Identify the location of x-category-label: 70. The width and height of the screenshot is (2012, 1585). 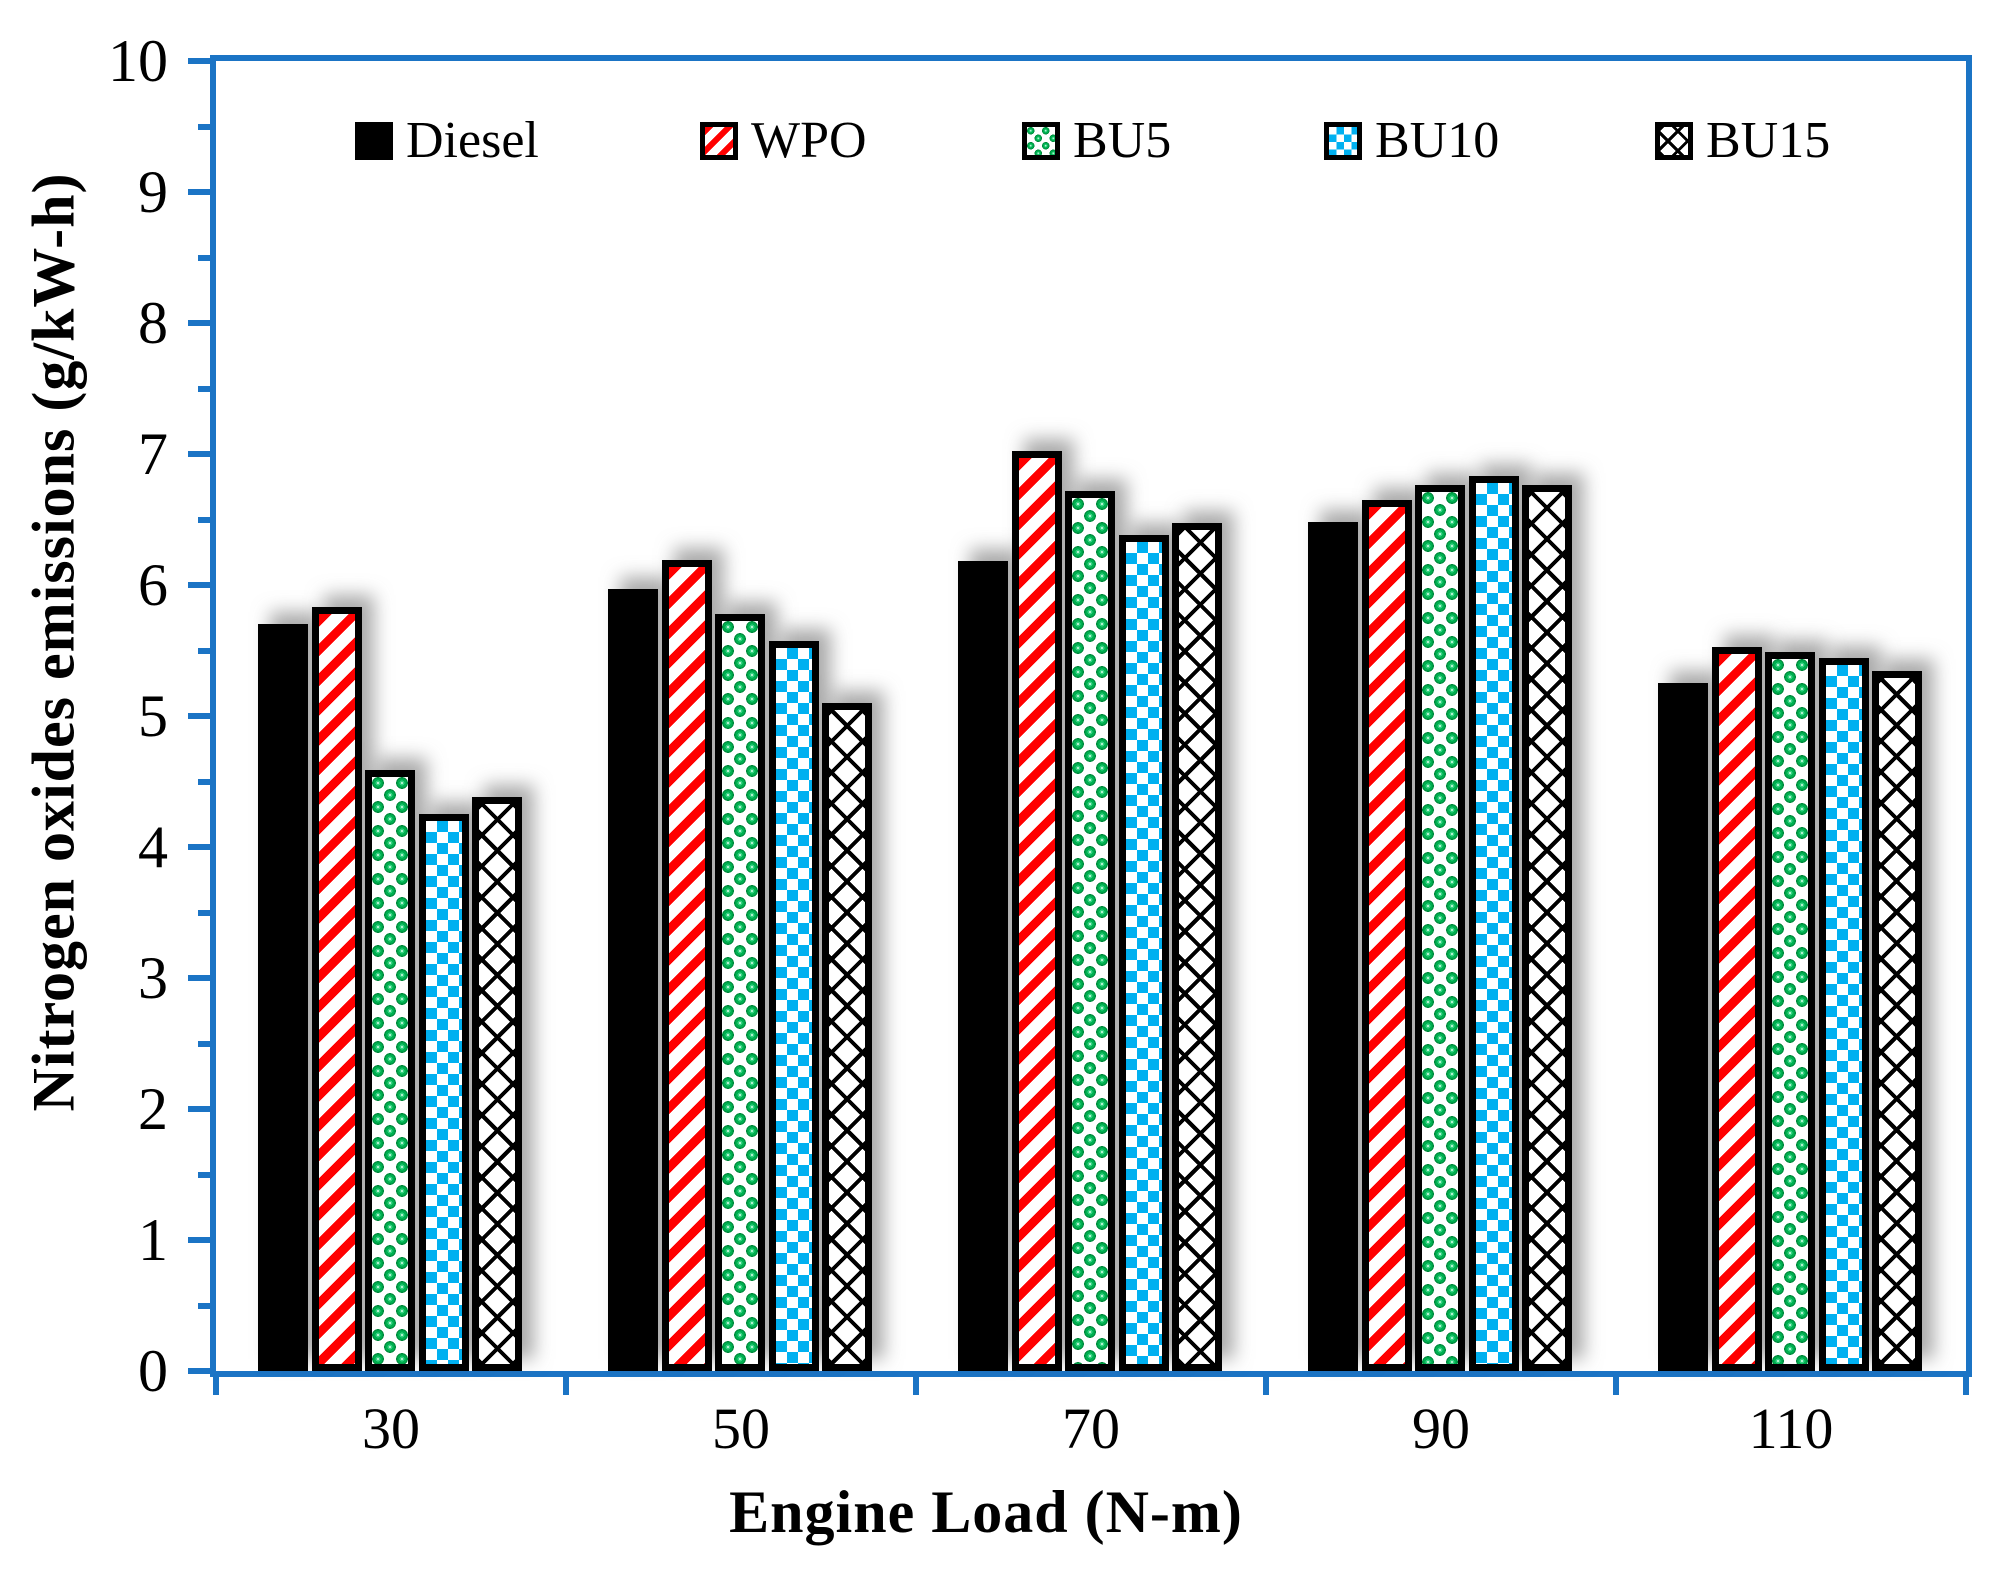
(1091, 1428).